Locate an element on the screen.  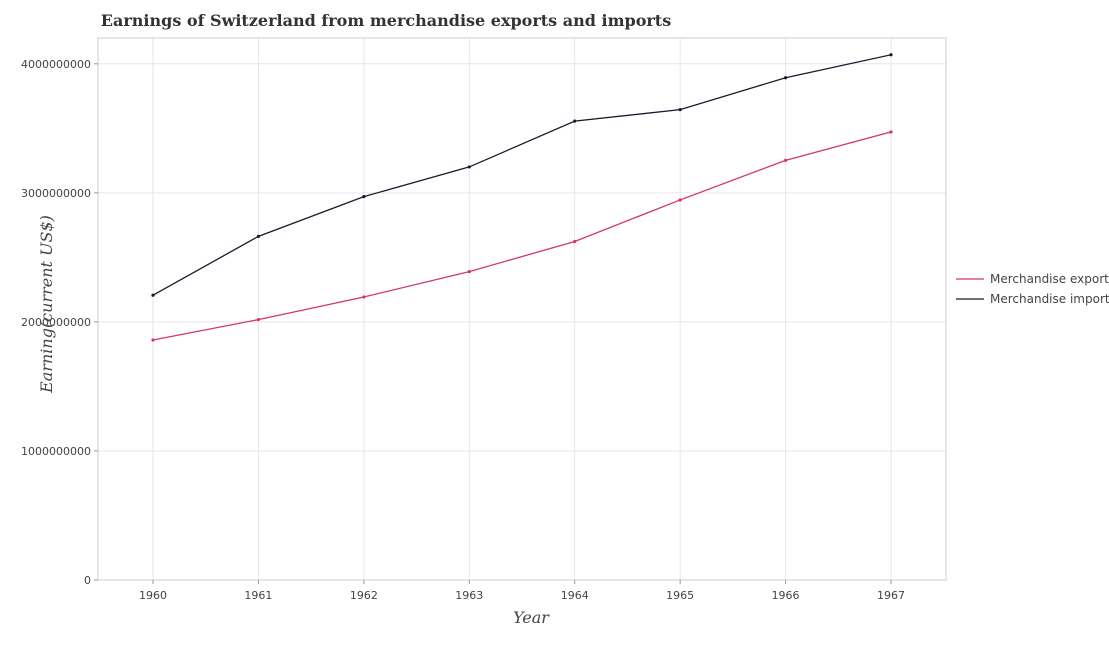
x-tick-label: 1967 is located at coordinates (891, 595).